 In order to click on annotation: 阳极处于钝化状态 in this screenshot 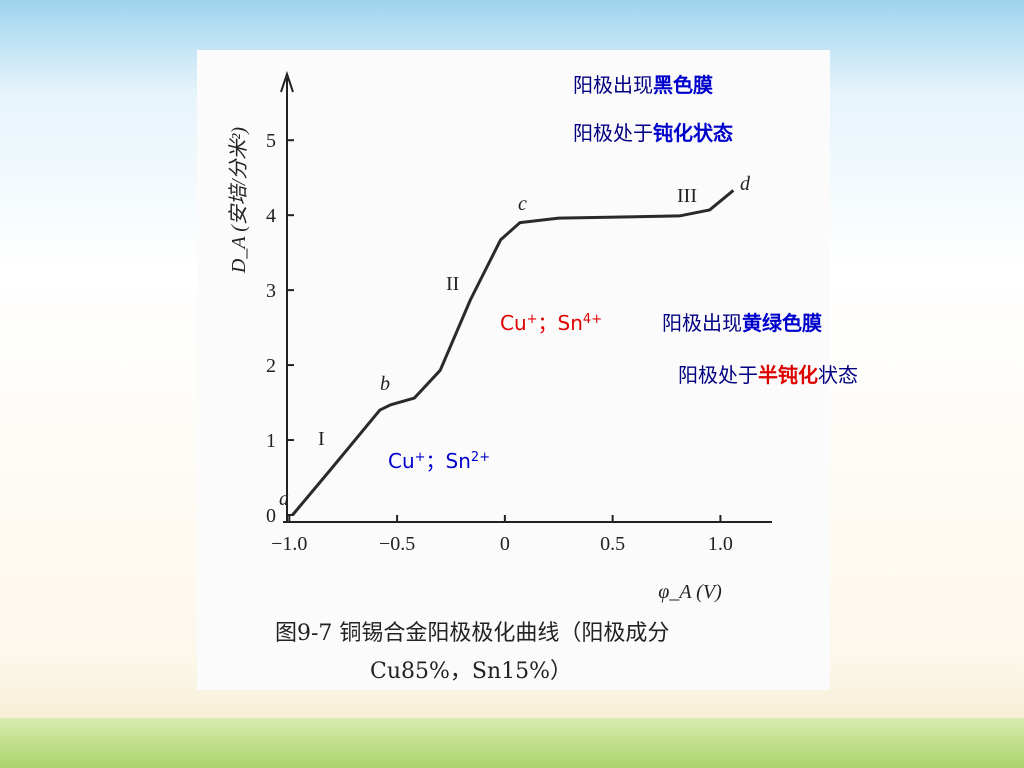, I will do `click(653, 133)`.